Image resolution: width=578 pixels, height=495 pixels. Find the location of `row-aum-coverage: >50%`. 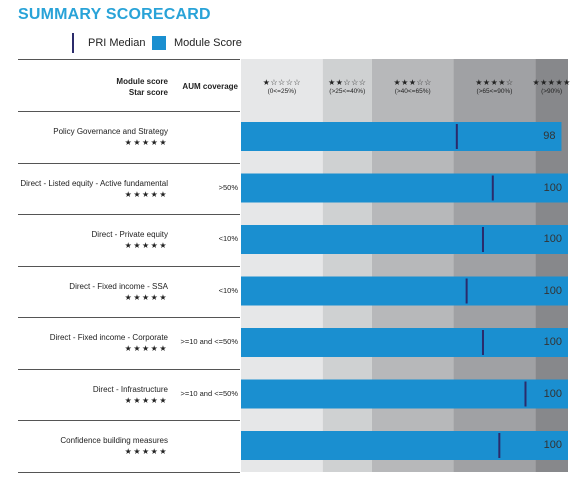

row-aum-coverage: >50% is located at coordinates (228, 187).